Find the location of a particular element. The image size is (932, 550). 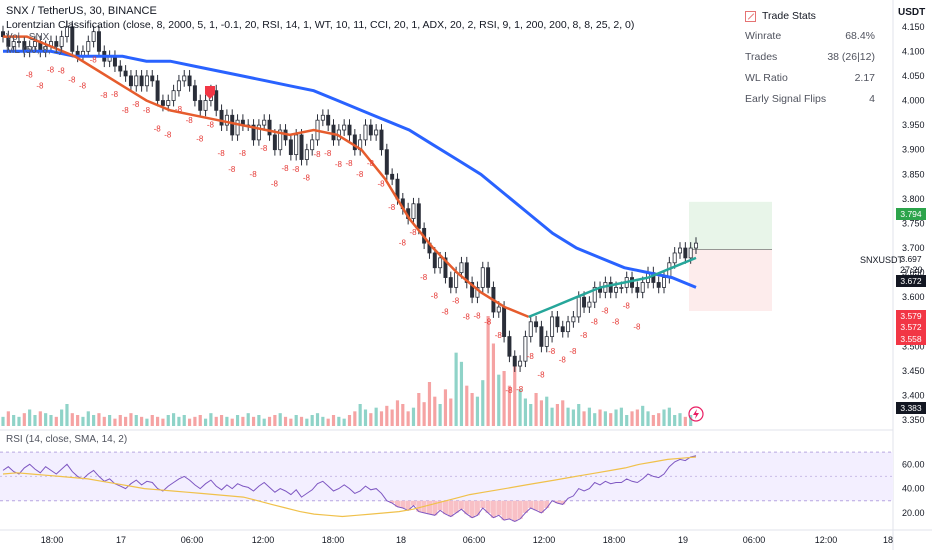

price-tag-value: 3.558 is located at coordinates (911, 339).